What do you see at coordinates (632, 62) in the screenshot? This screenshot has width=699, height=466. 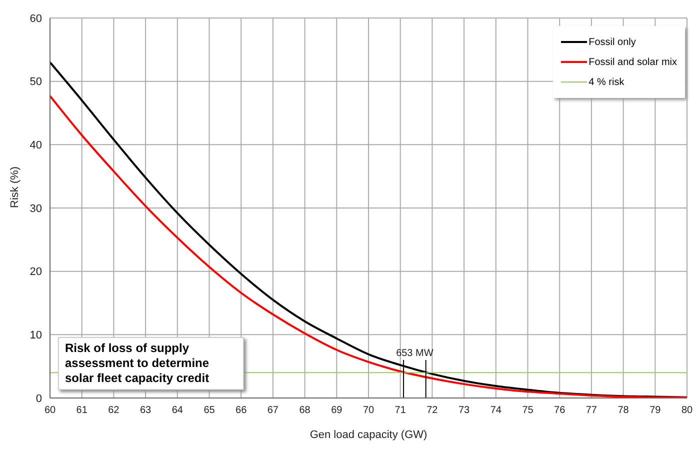 I see `legend-label: Fossil and solar mix` at bounding box center [632, 62].